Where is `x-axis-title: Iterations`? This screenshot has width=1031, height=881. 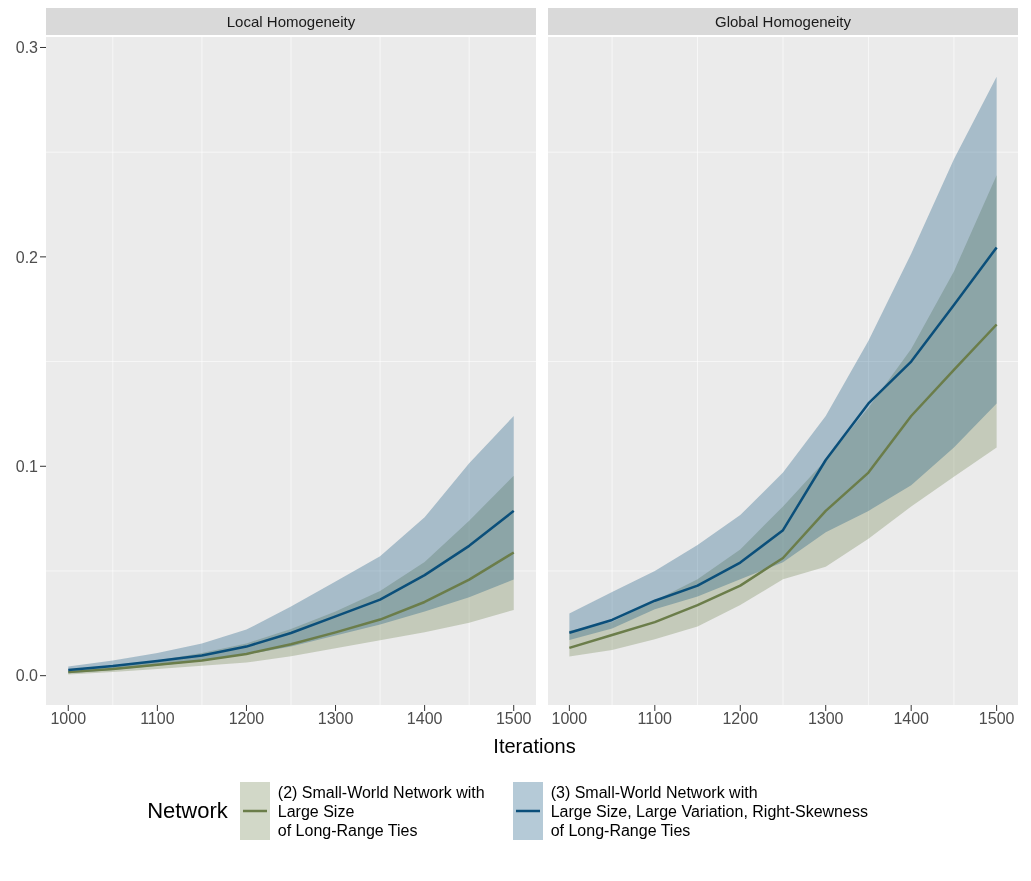
x-axis-title: Iterations is located at coordinates (534, 746).